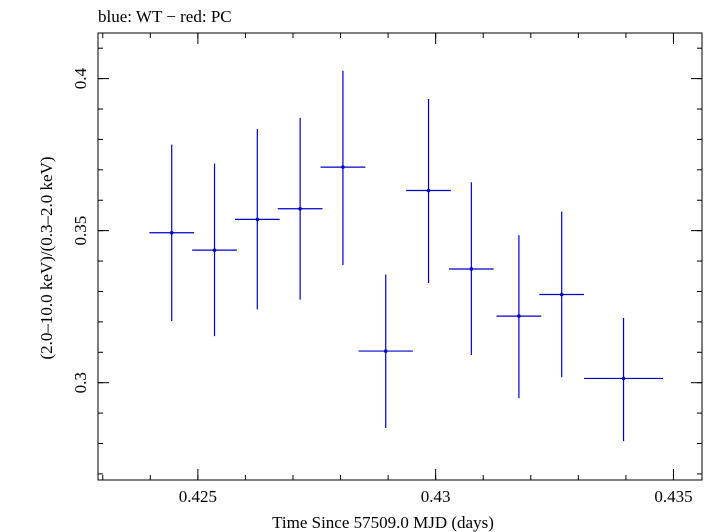  Describe the element at coordinates (383, 522) in the screenshot. I see `x-axis-label: Time Since 57509.0 MJD (days)` at that location.